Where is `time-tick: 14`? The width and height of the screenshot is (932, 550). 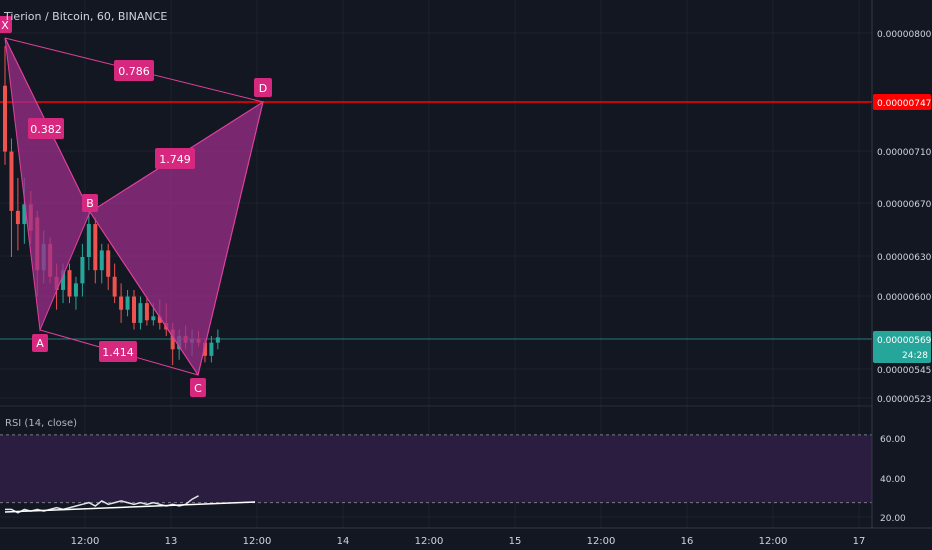
time-tick: 14 is located at coordinates (343, 541).